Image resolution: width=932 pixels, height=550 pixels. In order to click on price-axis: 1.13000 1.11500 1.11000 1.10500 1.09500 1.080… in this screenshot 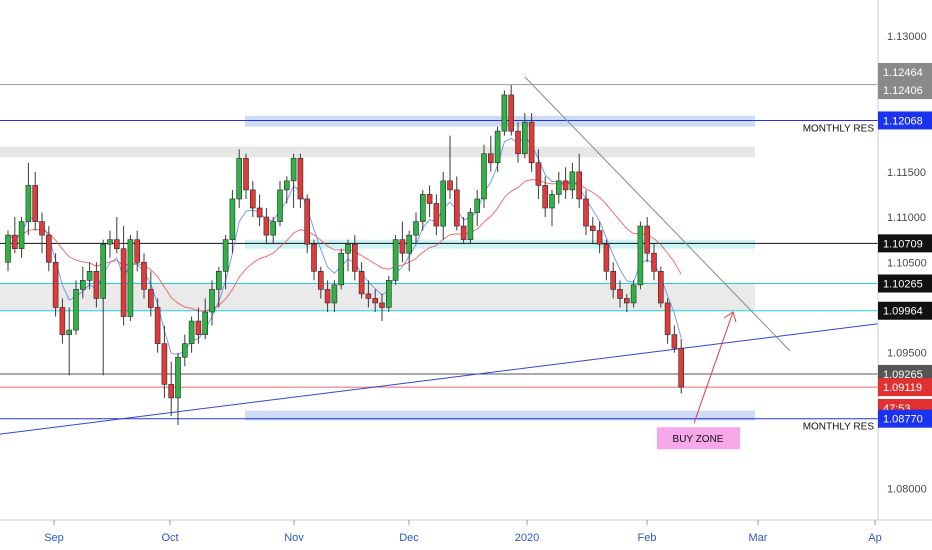, I will do `click(907, 263)`.